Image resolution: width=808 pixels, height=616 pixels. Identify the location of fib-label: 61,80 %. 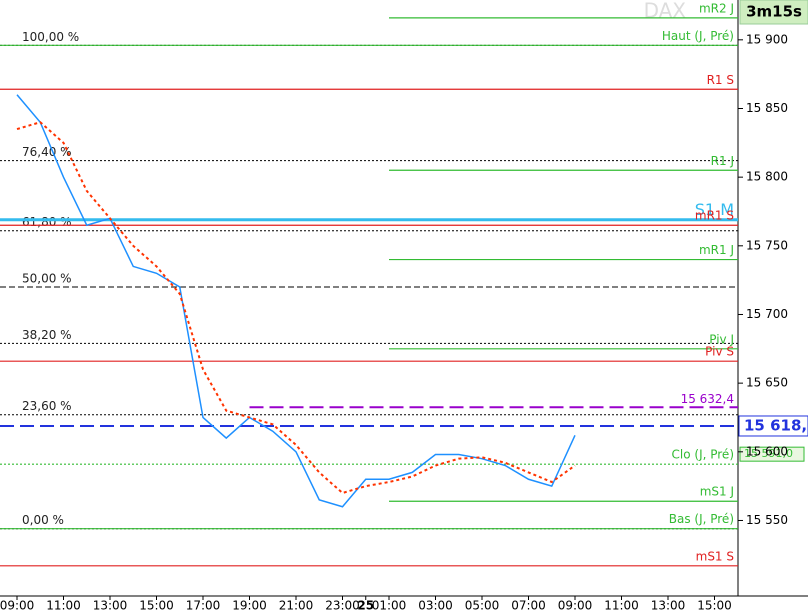
(47, 222).